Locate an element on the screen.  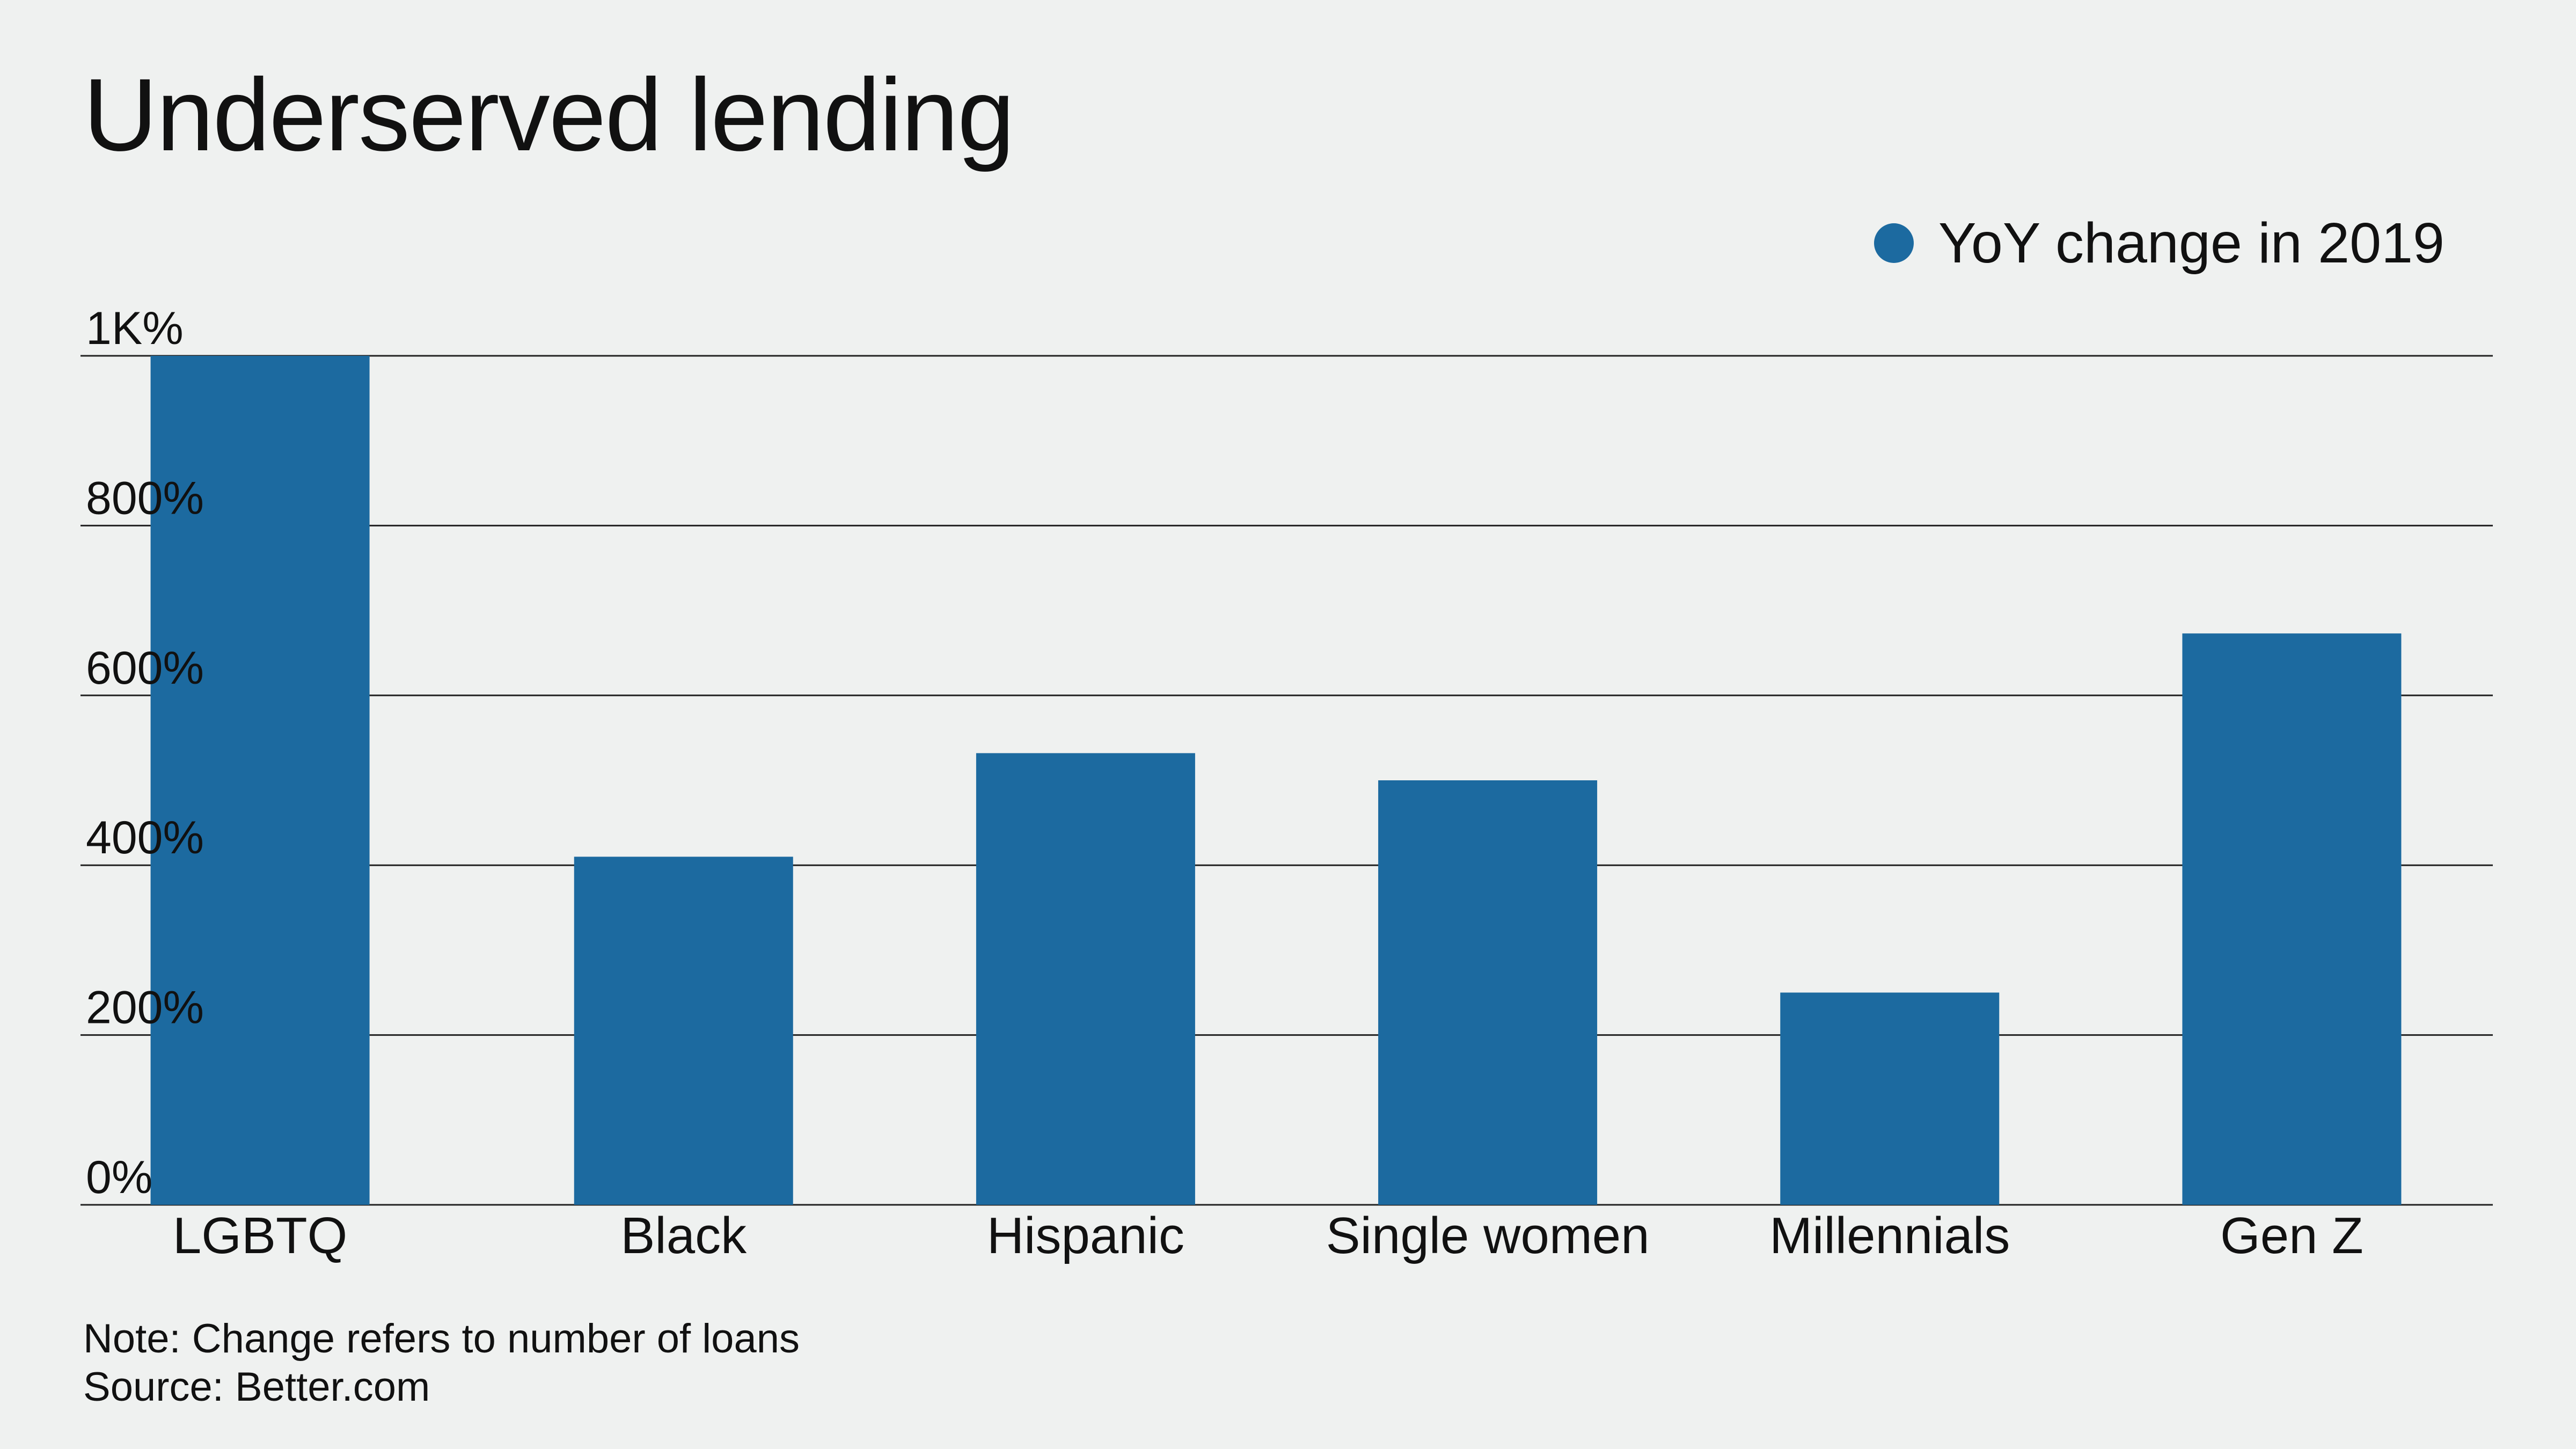
note-text: Note: Change refers to number of loans is located at coordinates (441, 1339).